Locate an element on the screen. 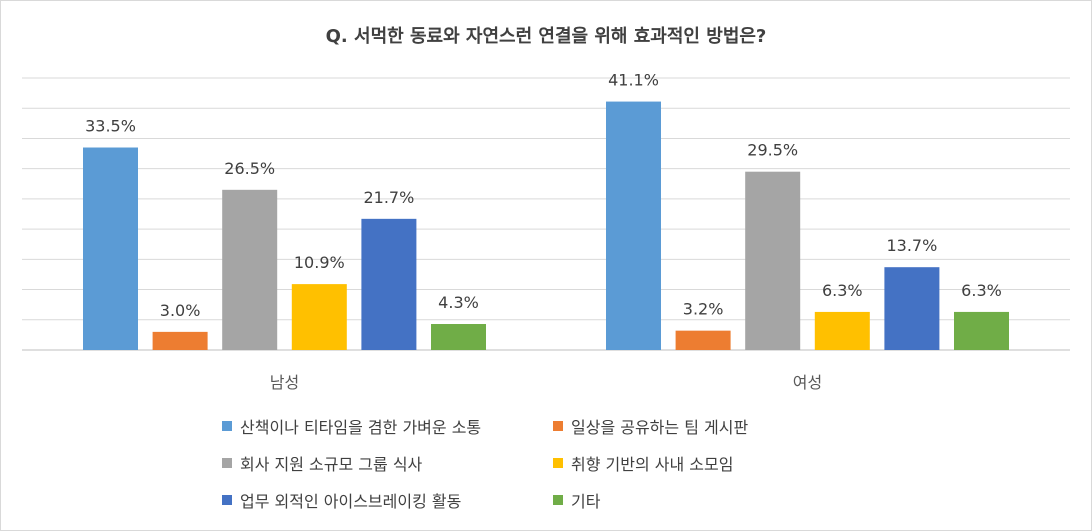 The image size is (1092, 531). legend-item: 일상을 공유하는 팀 게시판 is located at coordinates (650, 426).